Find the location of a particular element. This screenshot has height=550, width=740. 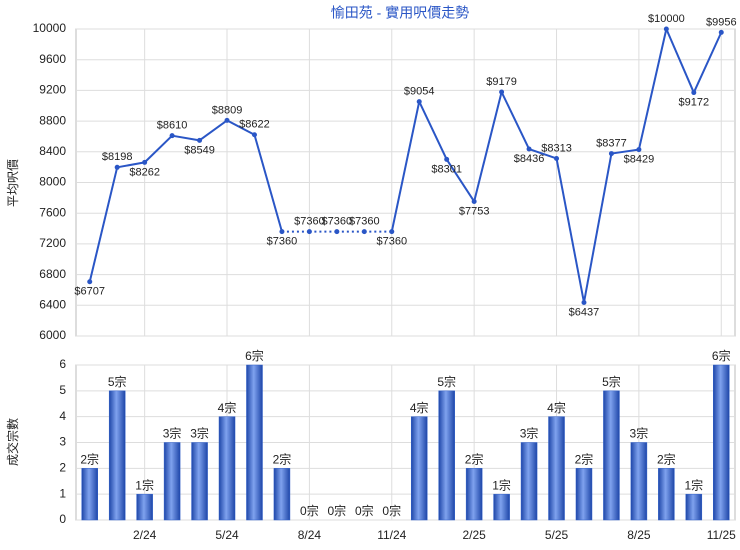

x-tick-label: 5/25 is located at coordinates (557, 535).